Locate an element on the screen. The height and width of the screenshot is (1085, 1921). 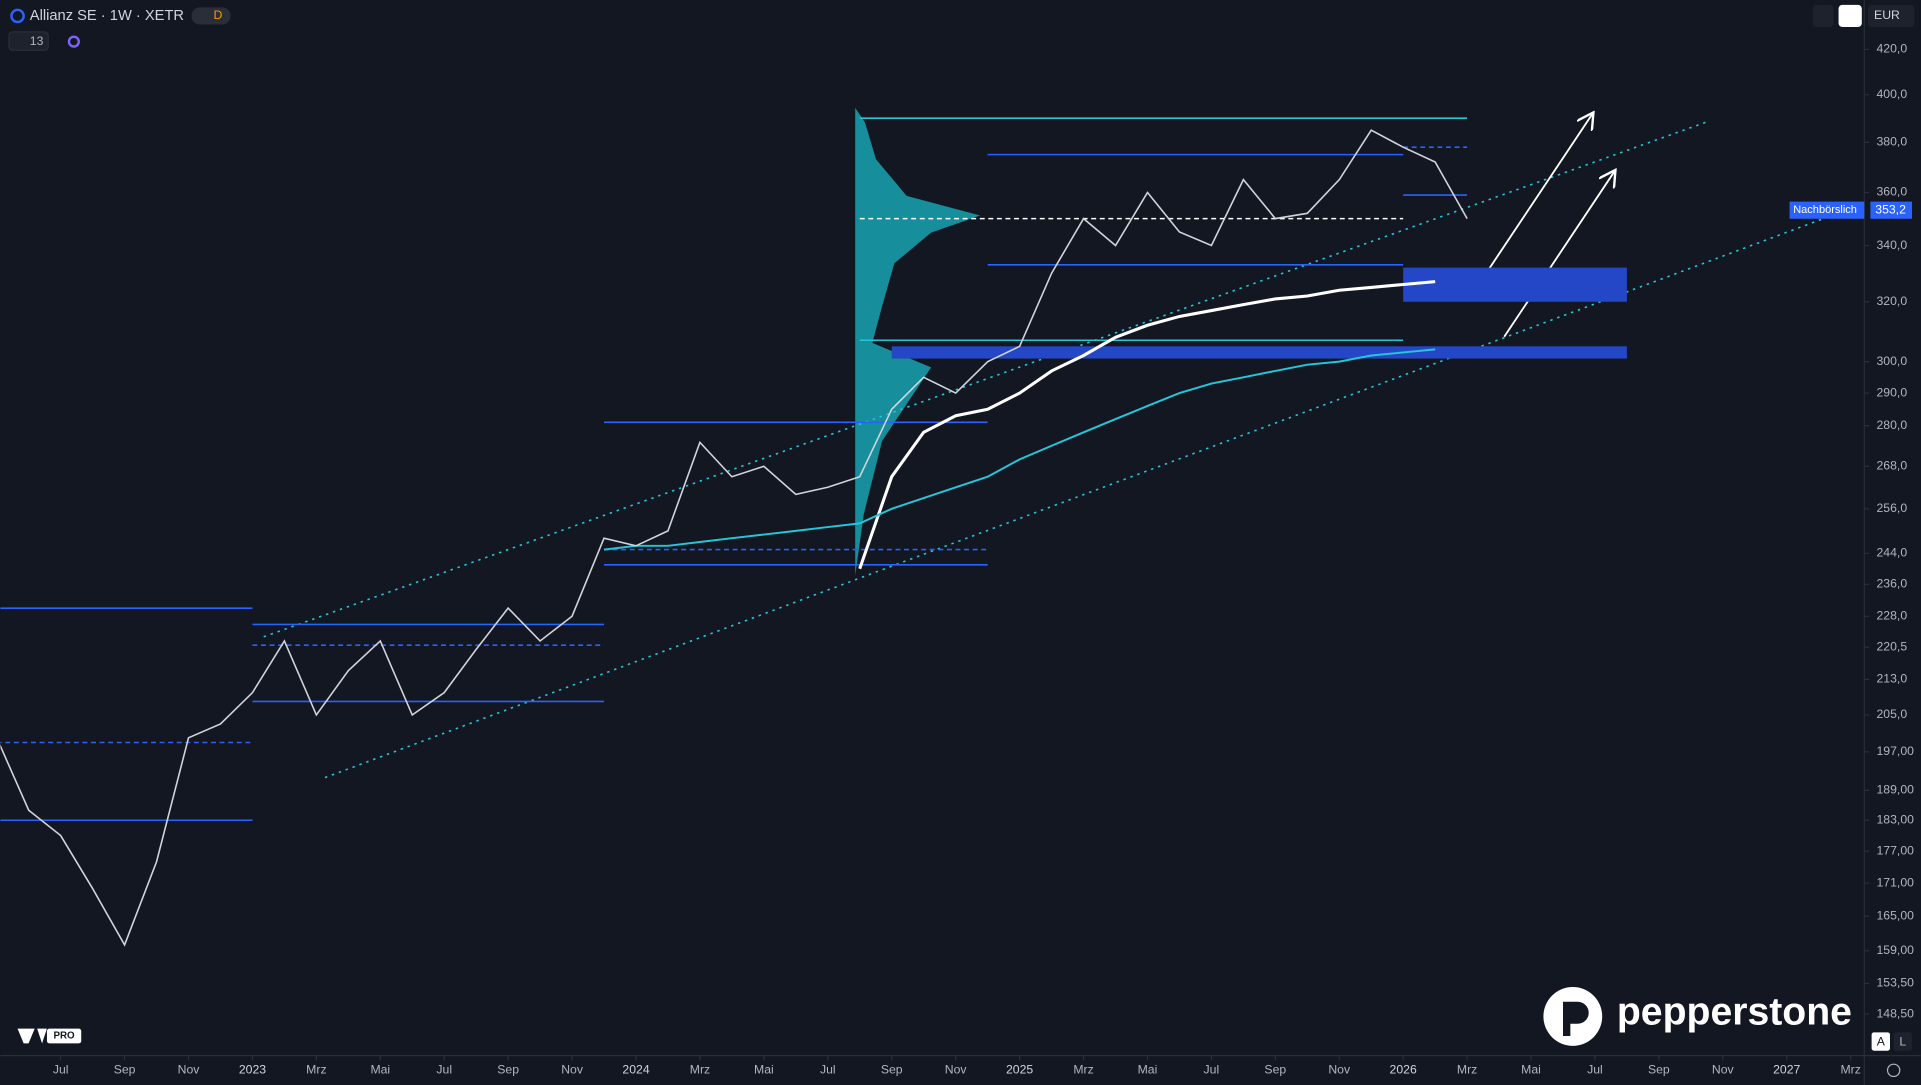
scale-button: A is located at coordinates (1881, 1041).